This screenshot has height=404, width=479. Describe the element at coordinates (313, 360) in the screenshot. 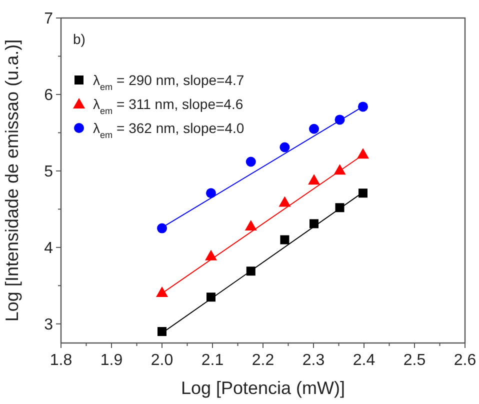

I see `x-tick-label: 2.3` at that location.